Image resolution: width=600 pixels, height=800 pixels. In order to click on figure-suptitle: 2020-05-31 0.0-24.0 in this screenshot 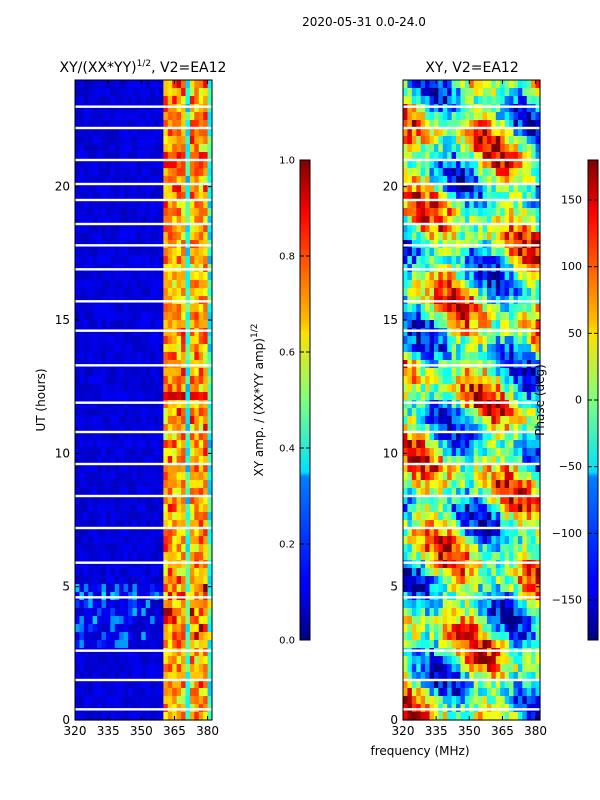, I will do `click(364, 22)`.